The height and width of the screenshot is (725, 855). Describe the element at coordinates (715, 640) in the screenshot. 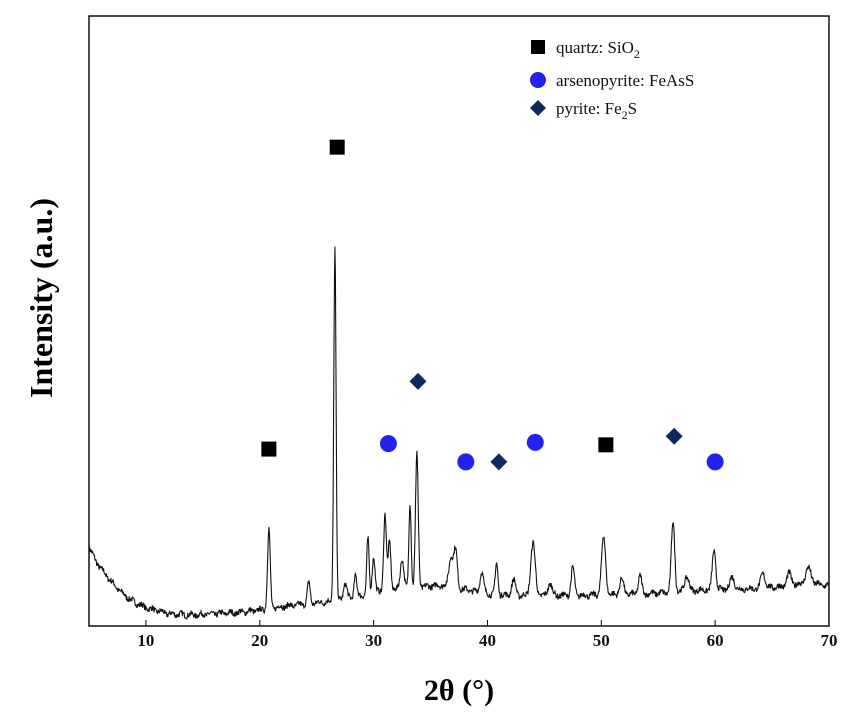

I see `x-tick-label: 60` at that location.